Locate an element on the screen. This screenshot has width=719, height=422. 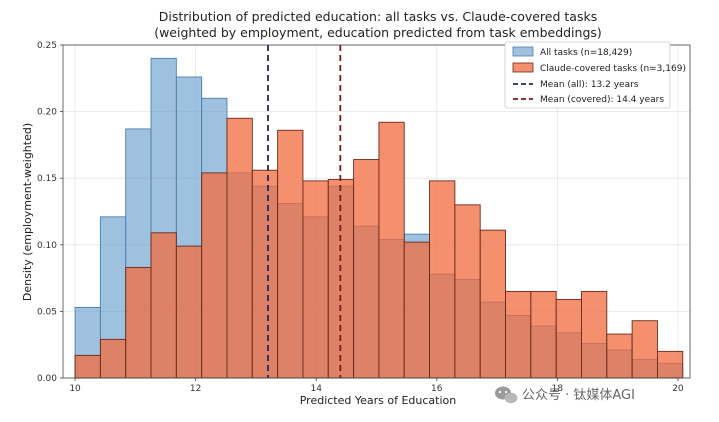
y-tick-label: 0.00 is located at coordinates (47, 379).